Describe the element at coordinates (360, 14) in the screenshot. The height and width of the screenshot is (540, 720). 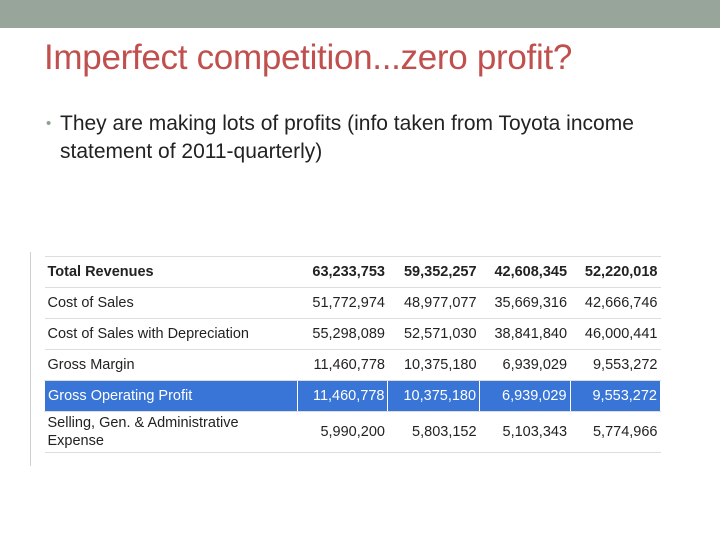
I see `top-accent-bar` at that location.